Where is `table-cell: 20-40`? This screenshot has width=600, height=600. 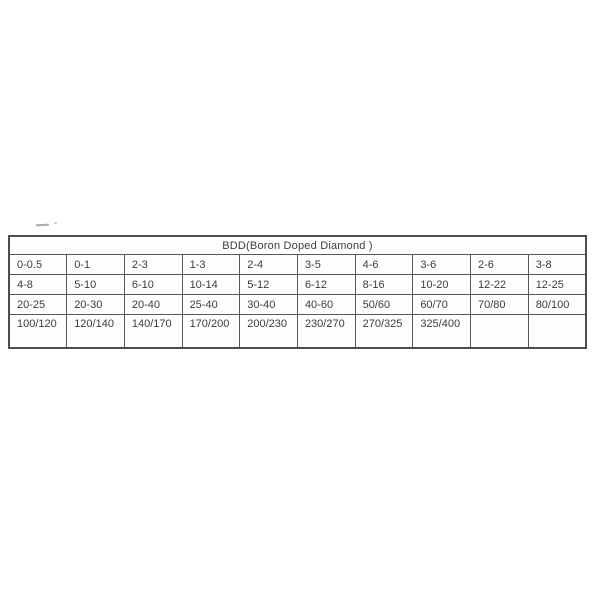
table-cell: 20-40 is located at coordinates (153, 304).